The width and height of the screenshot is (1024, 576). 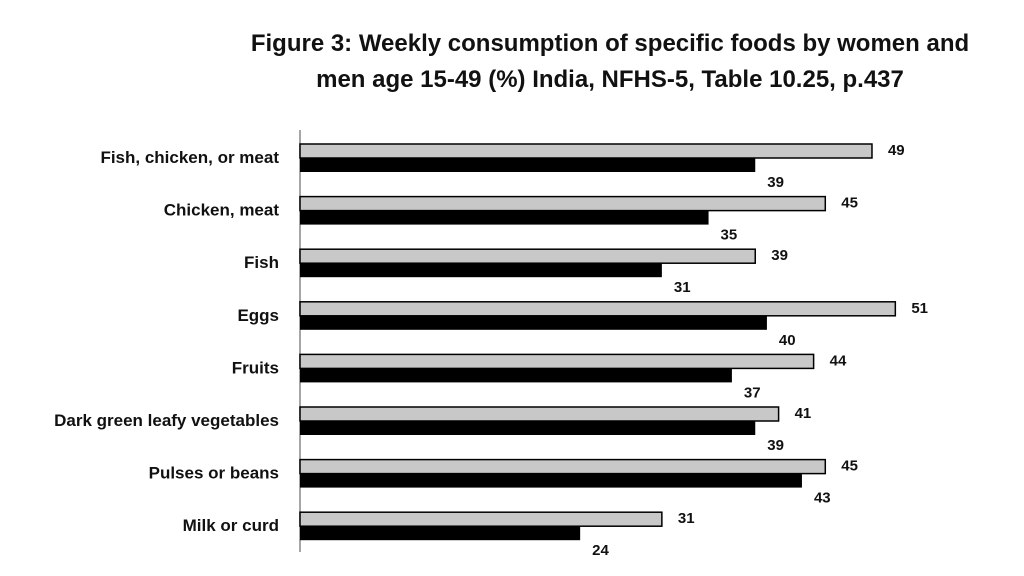 I want to click on category-label: Milk or curd, so click(x=231, y=525).